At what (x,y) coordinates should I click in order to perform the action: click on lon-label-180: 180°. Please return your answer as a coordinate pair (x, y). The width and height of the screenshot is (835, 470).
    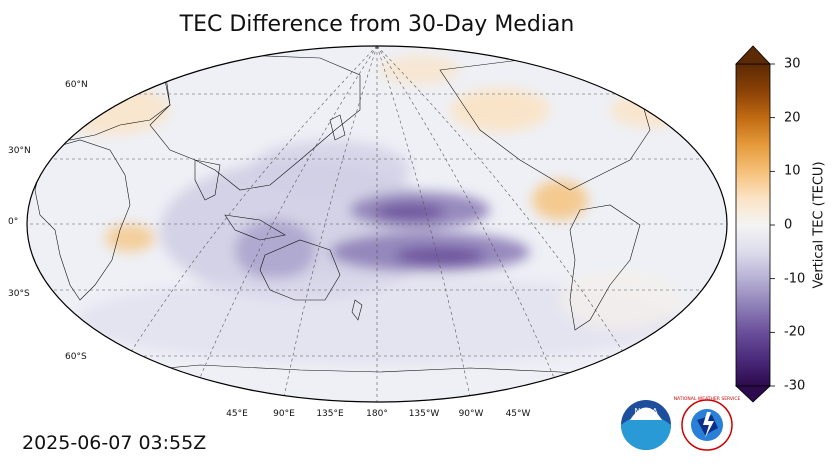
    Looking at the image, I should click on (377, 414).